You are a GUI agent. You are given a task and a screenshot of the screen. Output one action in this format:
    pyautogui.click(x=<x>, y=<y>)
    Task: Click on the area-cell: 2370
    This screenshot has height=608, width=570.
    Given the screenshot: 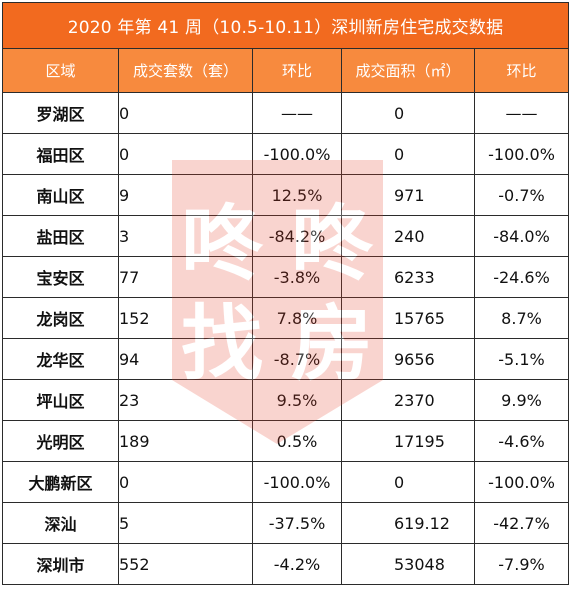 What is the action you would take?
    pyautogui.click(x=408, y=400)
    